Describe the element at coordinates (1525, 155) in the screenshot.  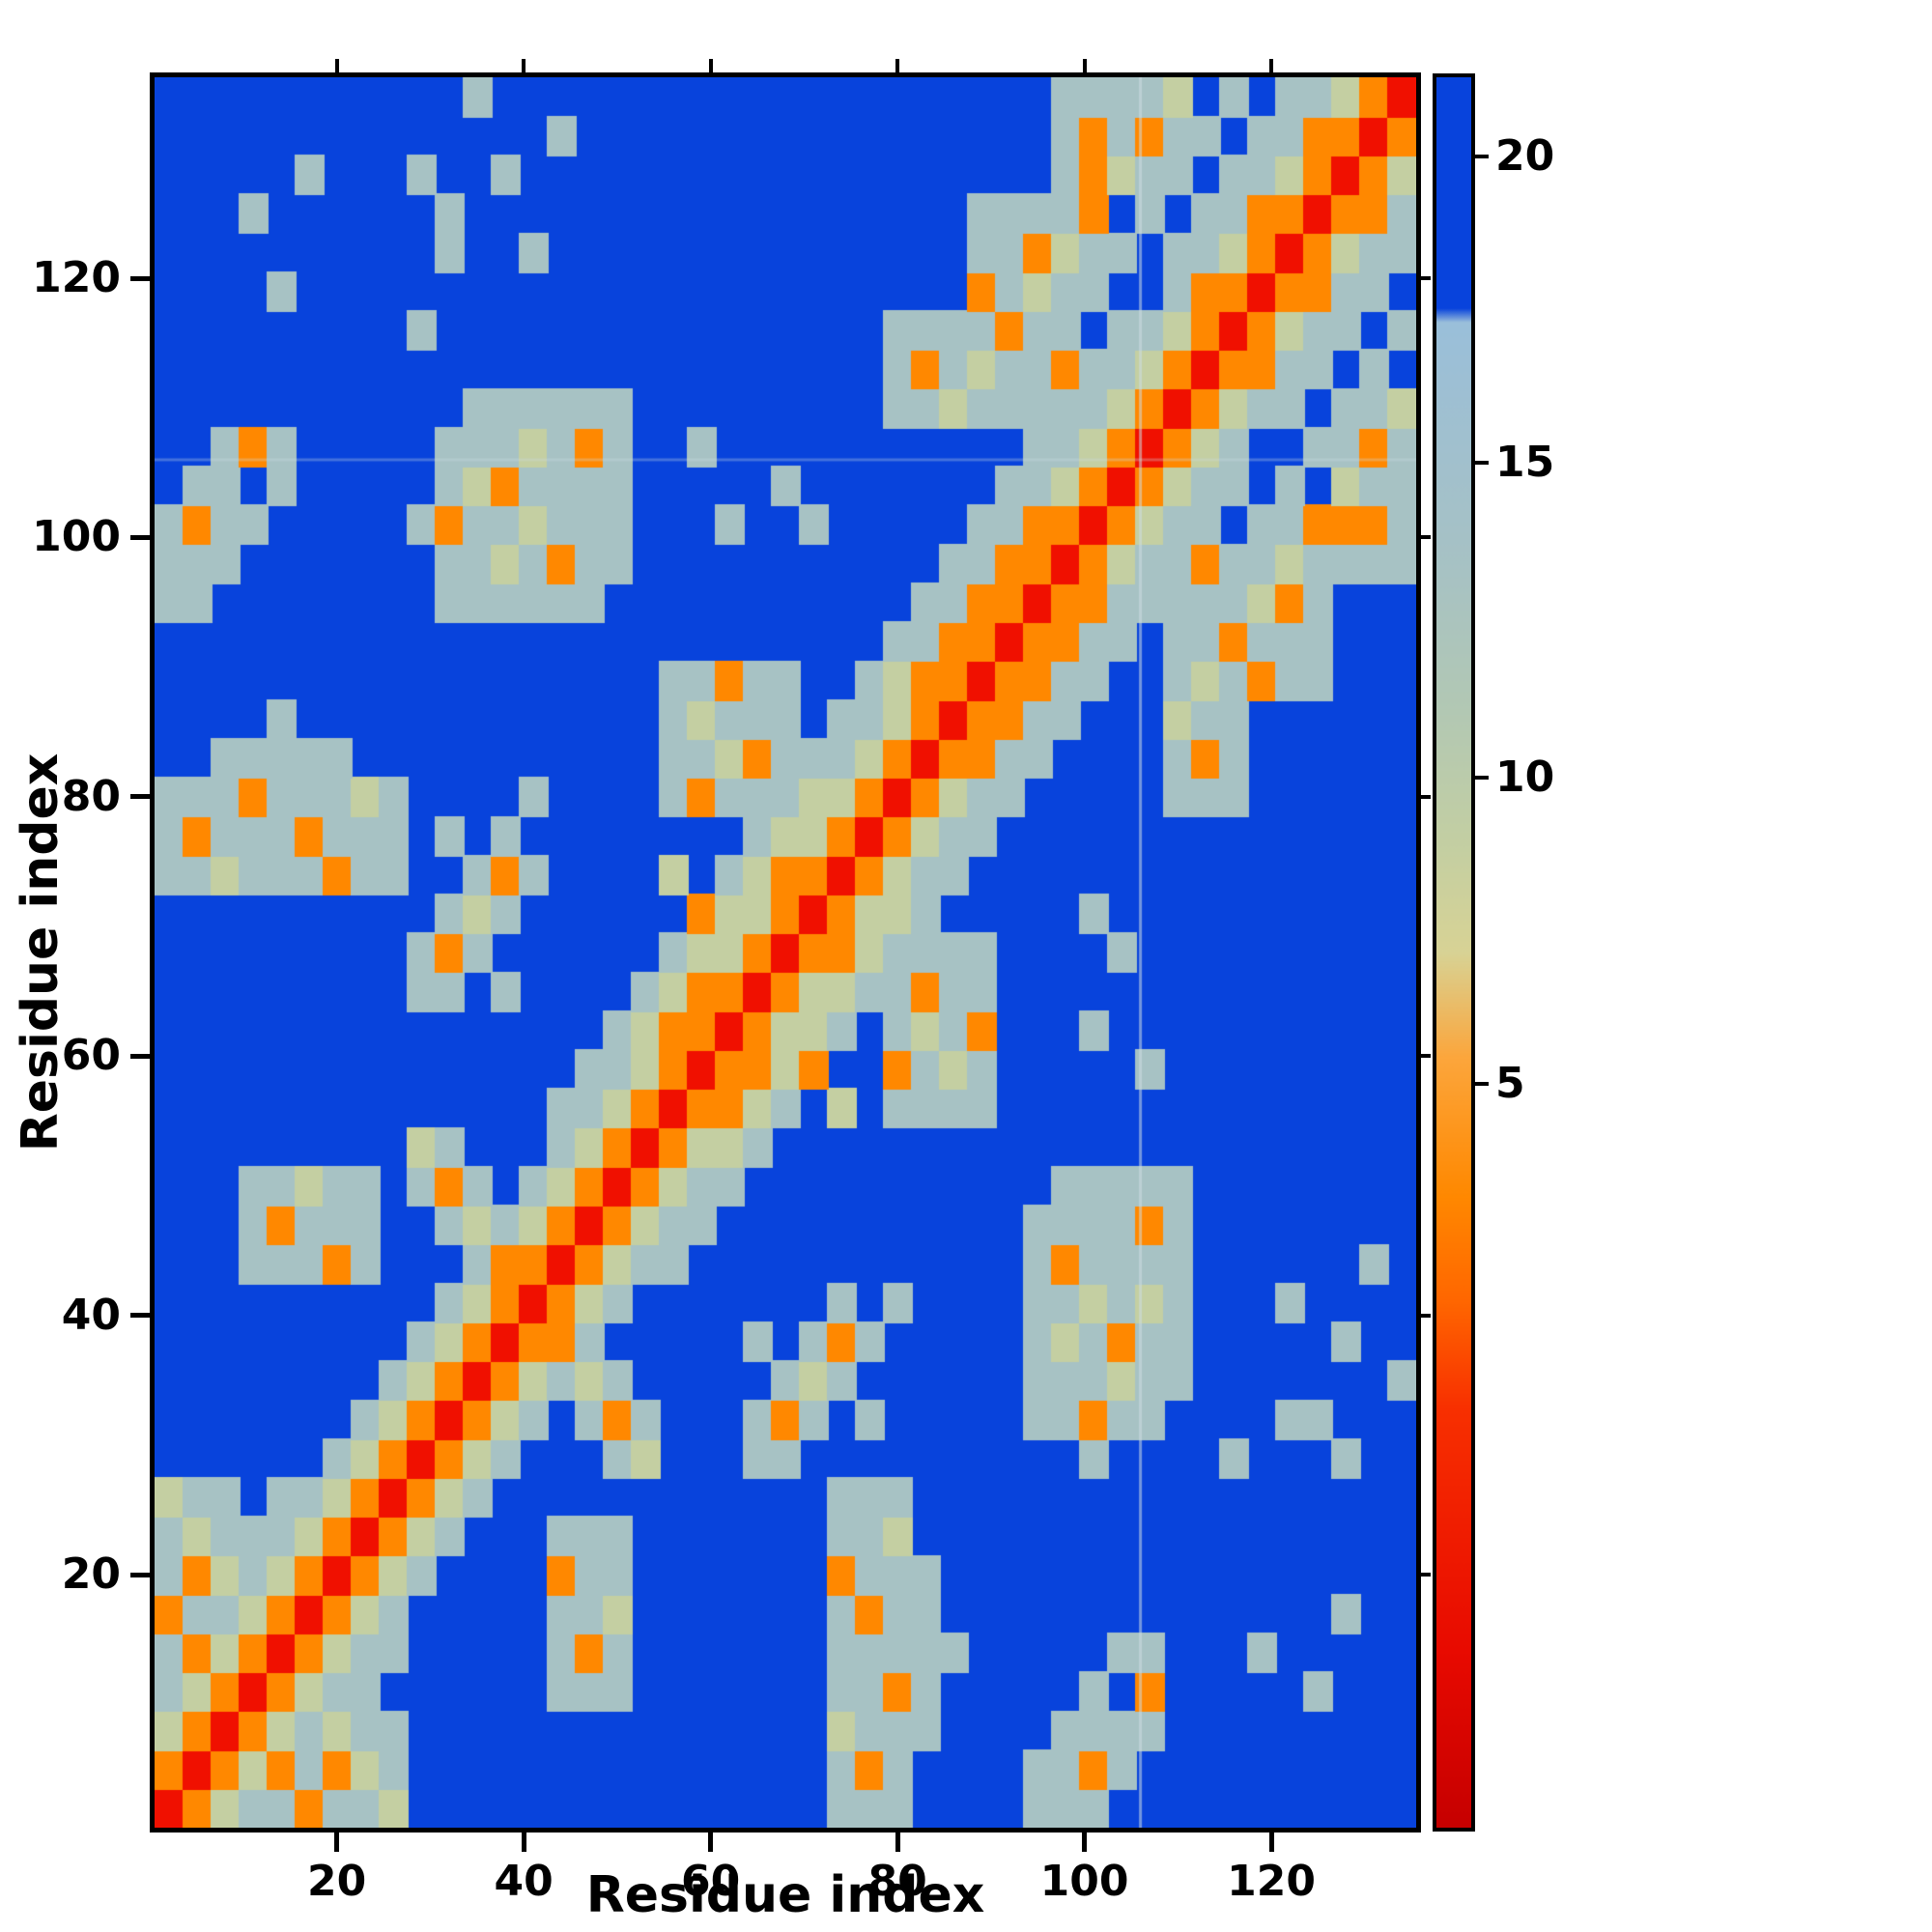
I see `colorbar-tick-label: 20` at that location.